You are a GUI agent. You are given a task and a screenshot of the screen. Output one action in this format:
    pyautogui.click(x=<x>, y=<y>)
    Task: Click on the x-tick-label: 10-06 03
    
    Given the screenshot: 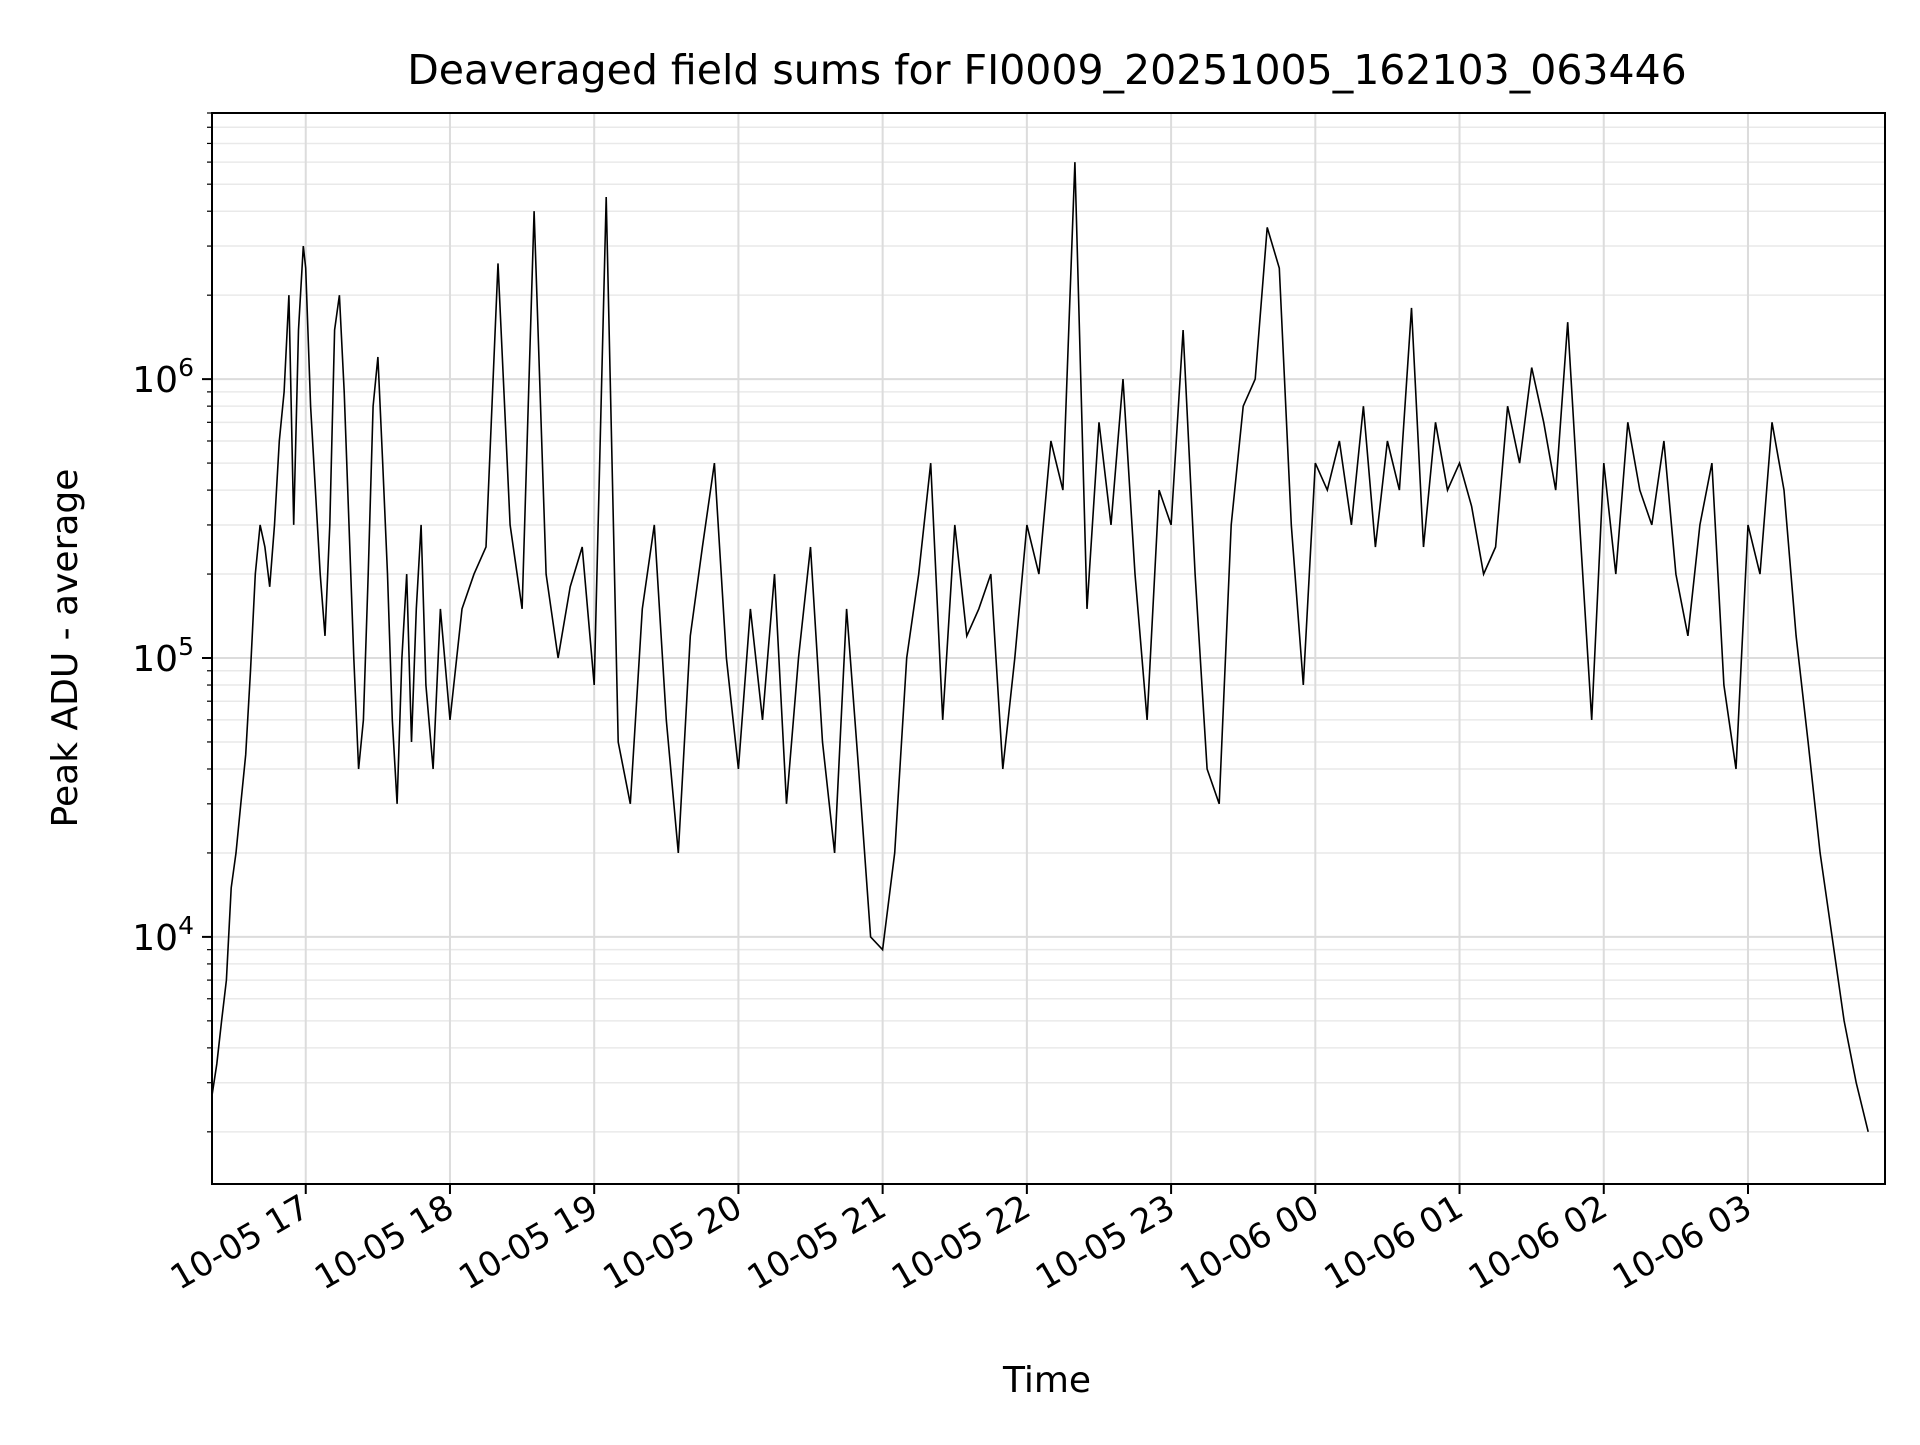 What is the action you would take?
    pyautogui.click(x=1682, y=1242)
    